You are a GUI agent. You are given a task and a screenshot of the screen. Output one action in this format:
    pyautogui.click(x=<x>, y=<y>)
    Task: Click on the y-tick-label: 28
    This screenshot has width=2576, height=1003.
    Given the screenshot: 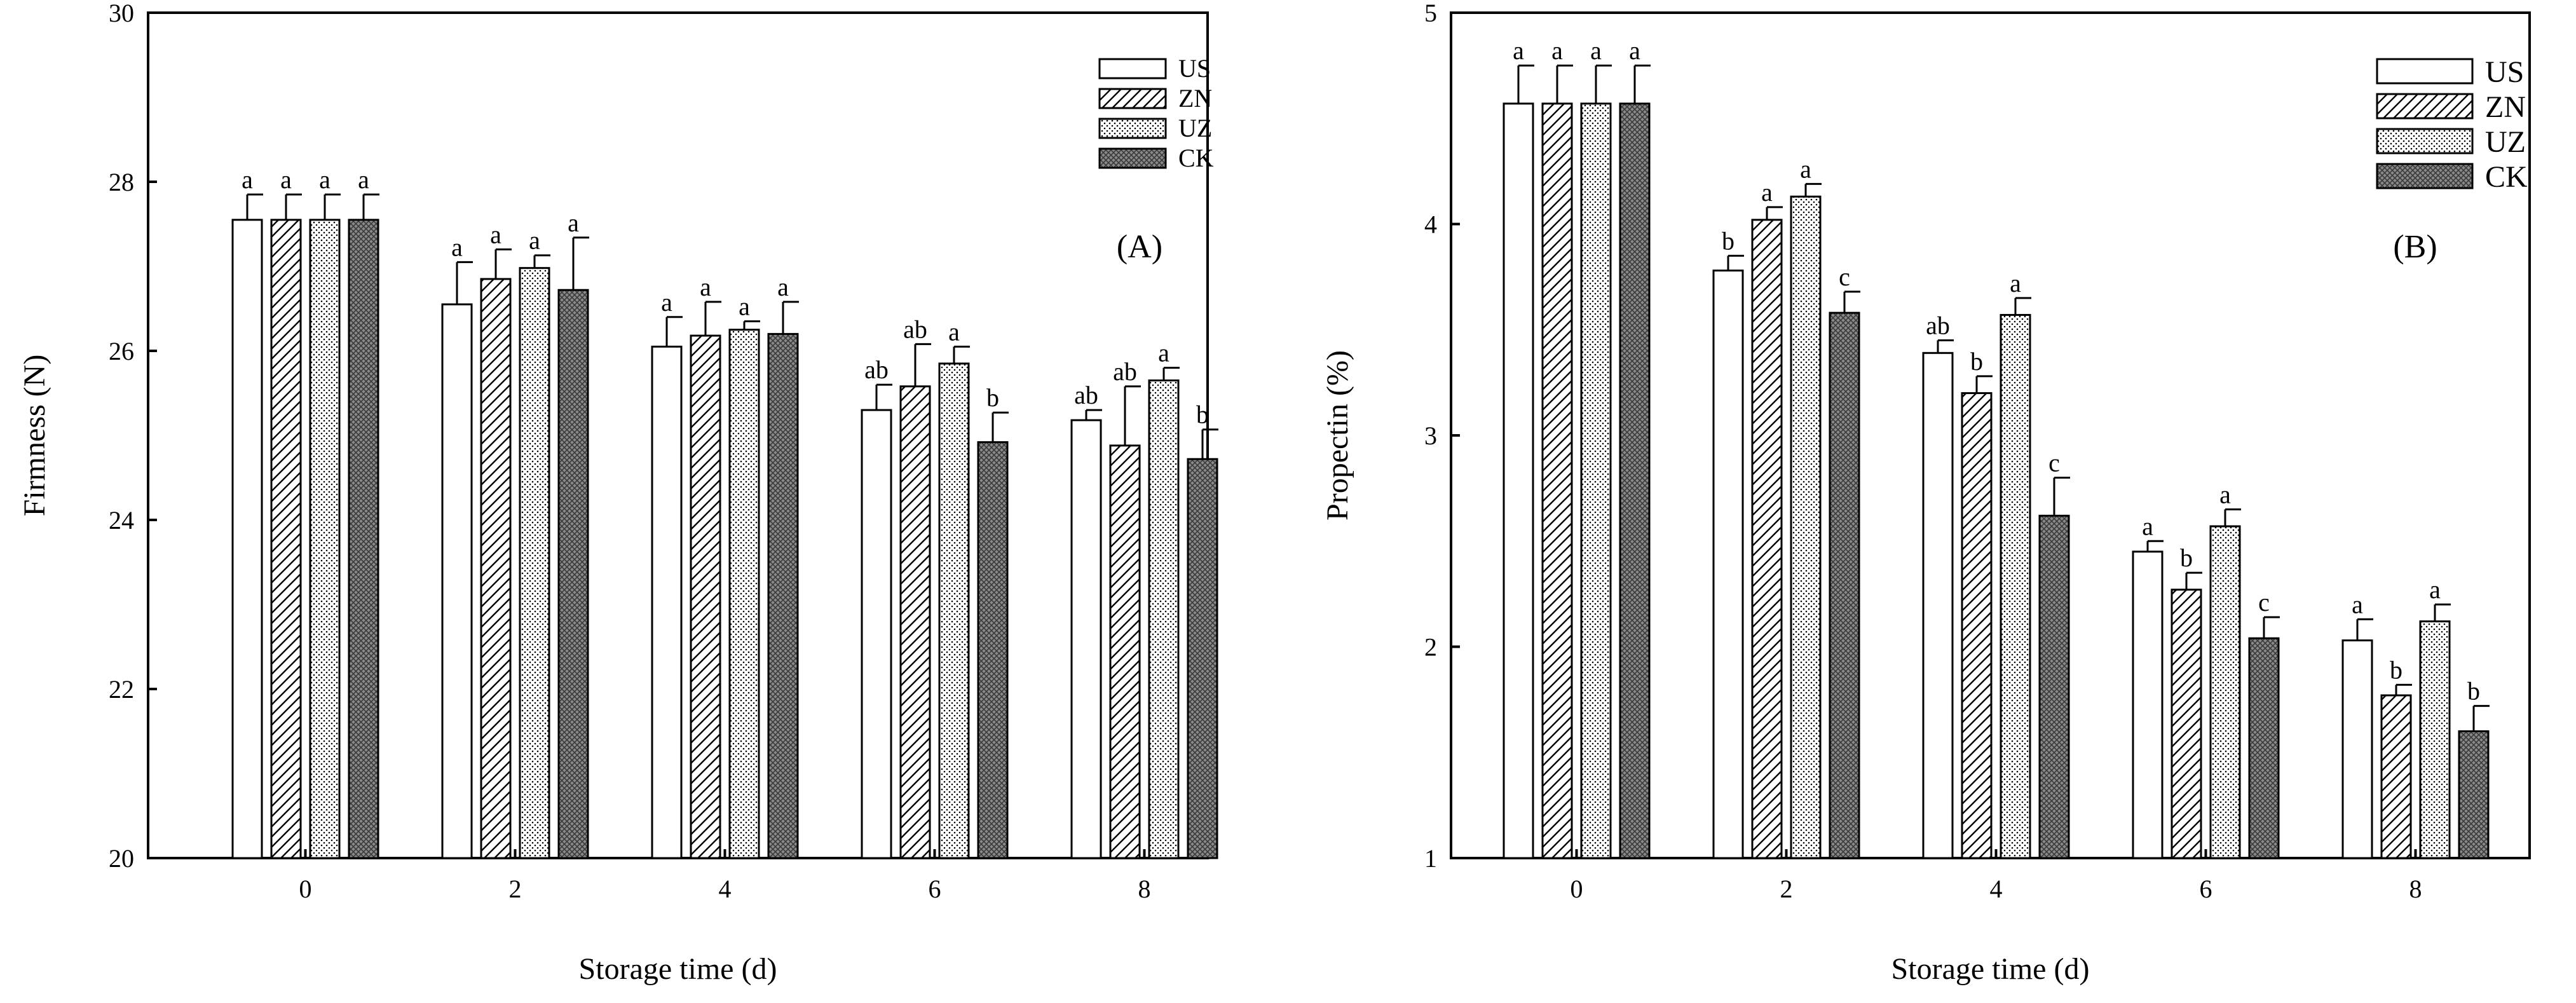 What is the action you would take?
    pyautogui.click(x=121, y=182)
    